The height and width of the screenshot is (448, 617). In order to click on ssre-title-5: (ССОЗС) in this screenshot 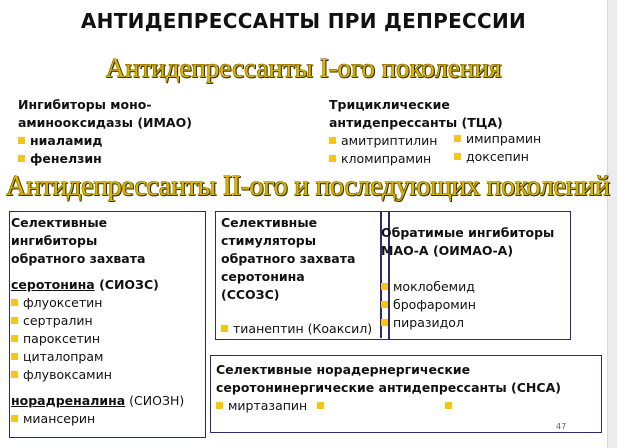, I will do `click(250, 294)`.